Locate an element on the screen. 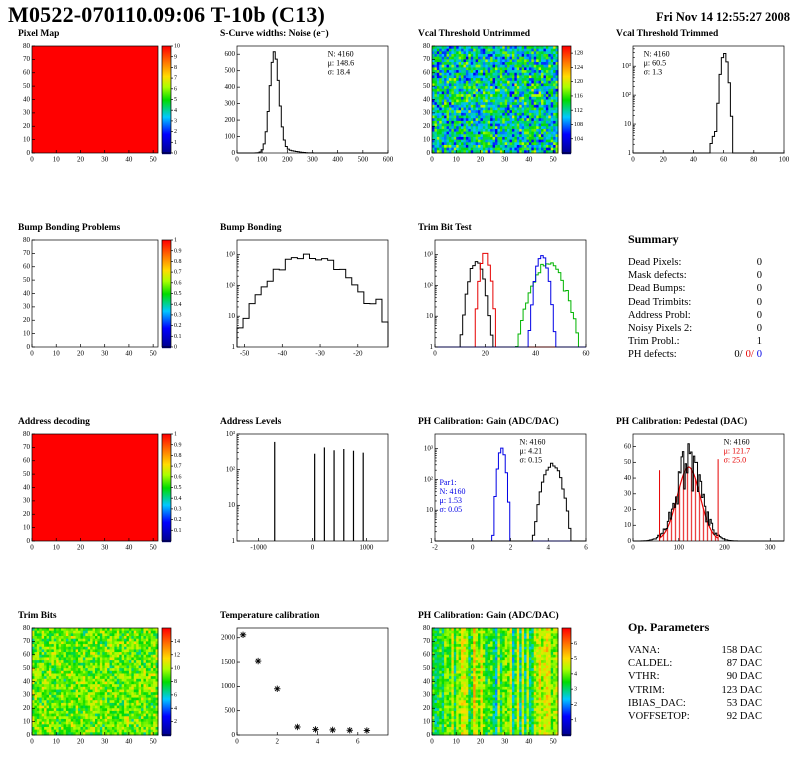 This screenshot has height=772, width=796. ph-gain-hist-chart is located at coordinates (502, 493).